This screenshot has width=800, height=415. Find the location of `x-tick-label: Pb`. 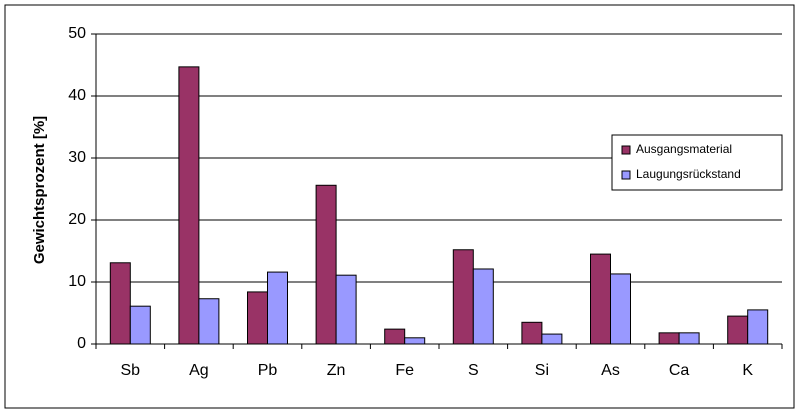

x-tick-label: Pb is located at coordinates (268, 370).